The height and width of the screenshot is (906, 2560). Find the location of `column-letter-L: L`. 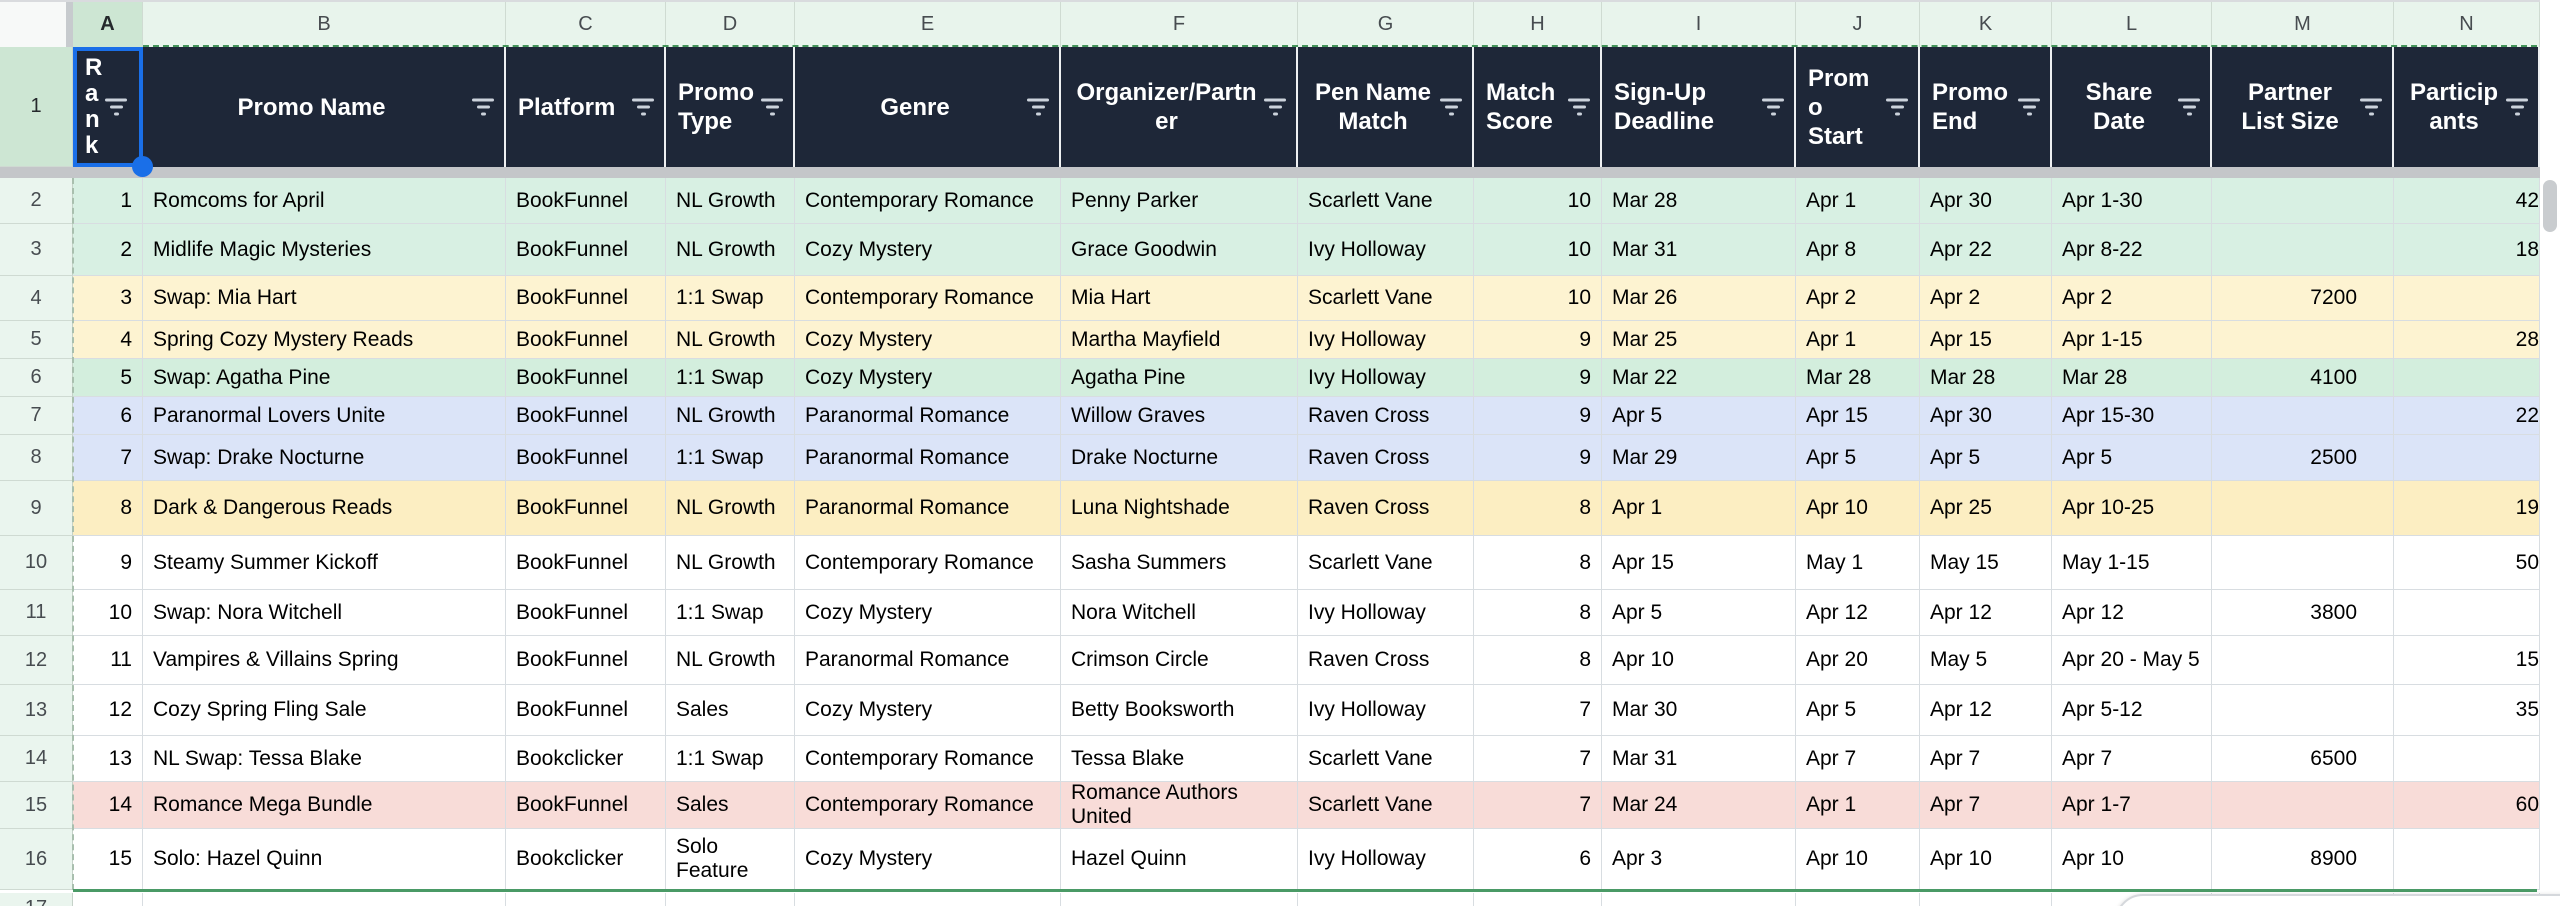

column-letter-L: L is located at coordinates (2132, 24).